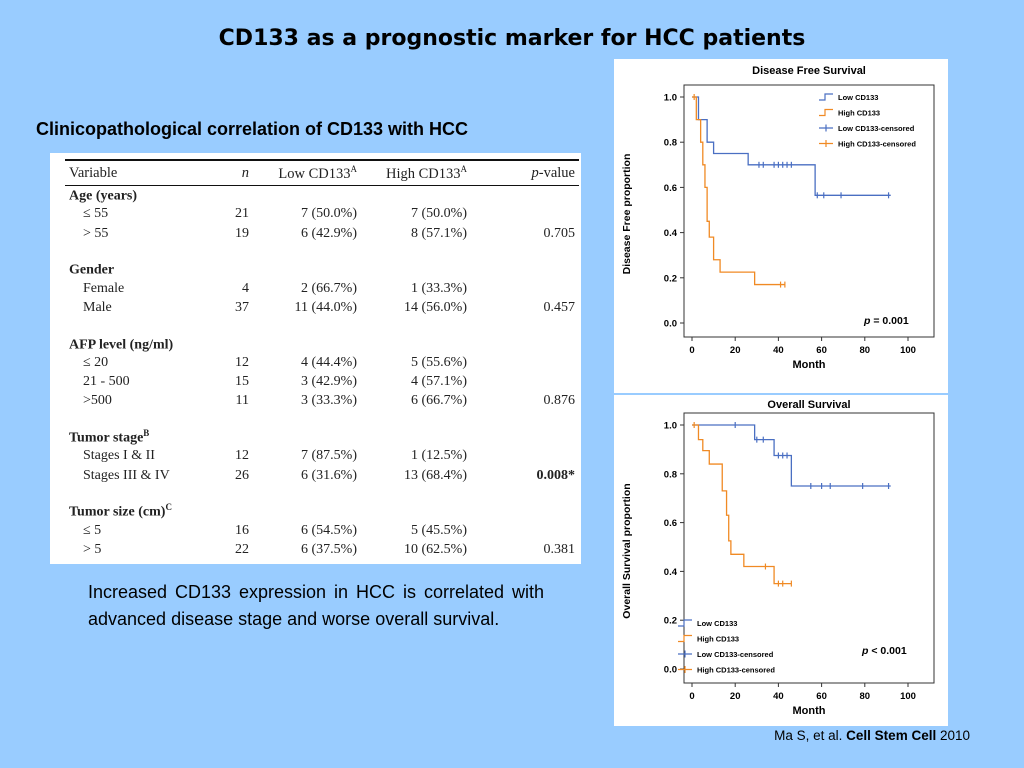 The height and width of the screenshot is (768, 1024). What do you see at coordinates (322, 307) in the screenshot?
I see `table-row: Male 37 11 (44.0%) 14 (56.0%) 0.457` at bounding box center [322, 307].